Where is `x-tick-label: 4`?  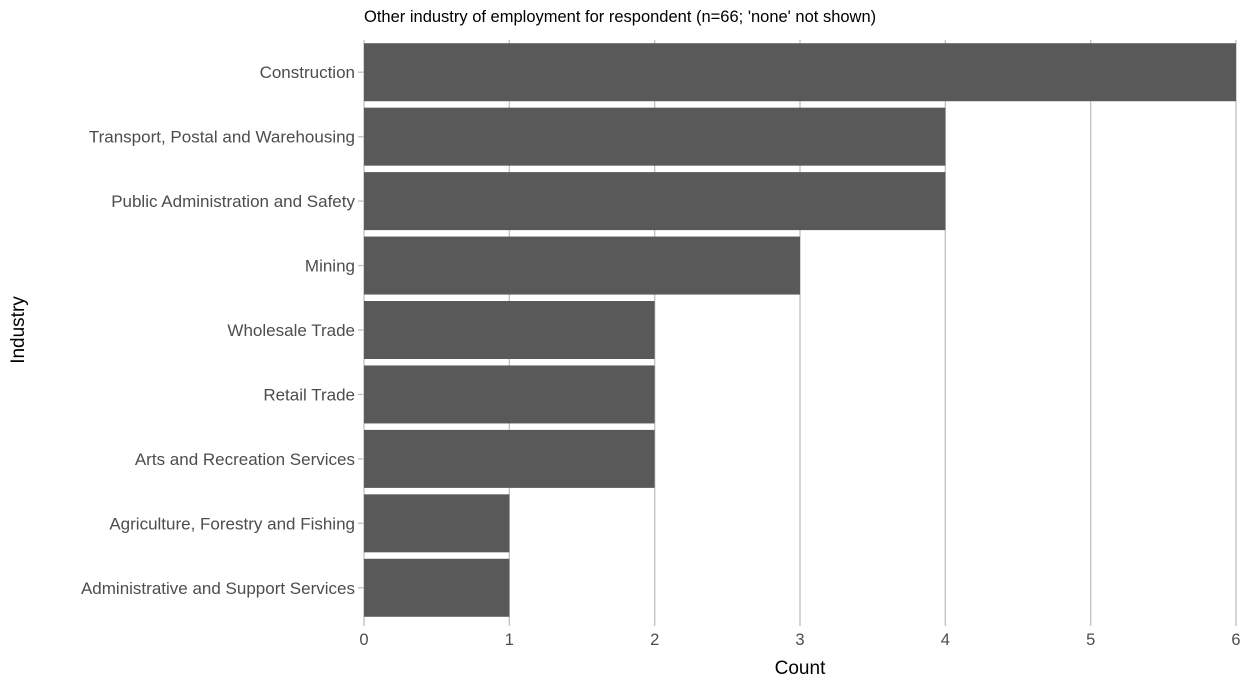
x-tick-label: 4 is located at coordinates (945, 640).